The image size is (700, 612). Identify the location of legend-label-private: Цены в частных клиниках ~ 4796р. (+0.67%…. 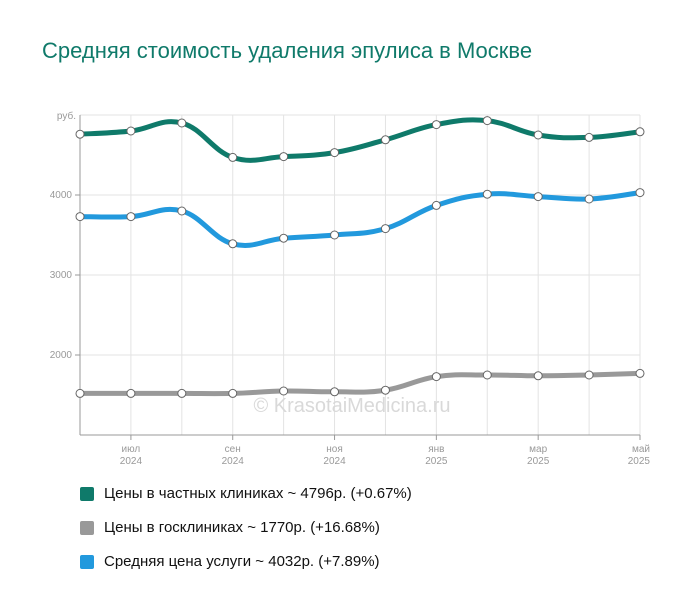
(258, 493).